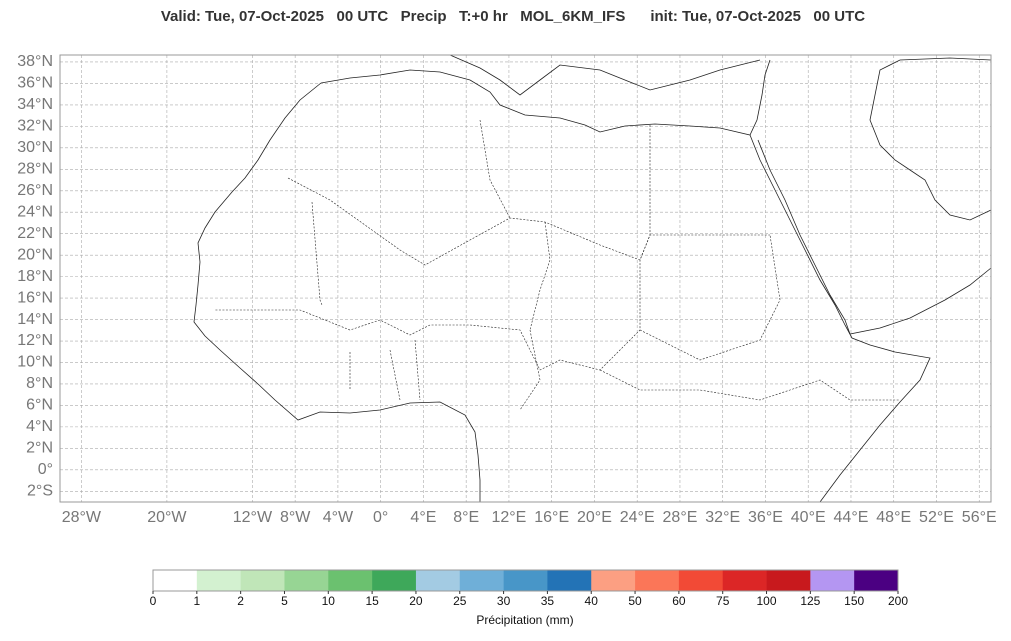 This screenshot has height=641, width=1011. I want to click on colorbar: 0 1 2 5 10 15 20 25 30 35 40 50 60 75 100 125 150 200, so click(529, 588).